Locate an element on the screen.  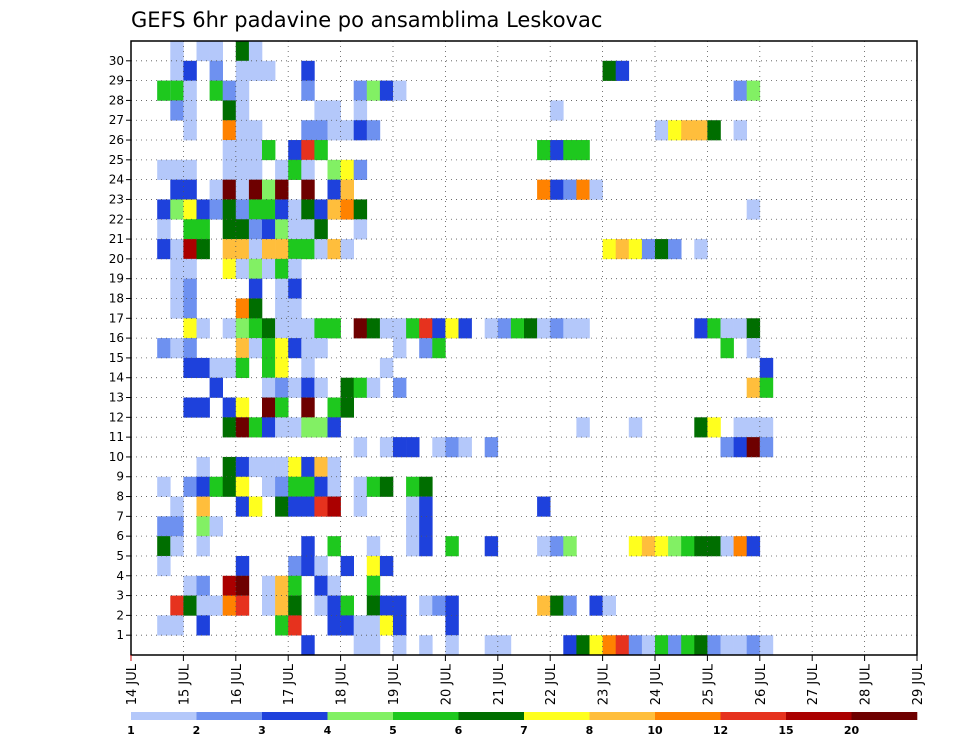
color-legend: 1 2 3 4 5 6 7 8 10 12 15 20 is located at coordinates (522, 724).